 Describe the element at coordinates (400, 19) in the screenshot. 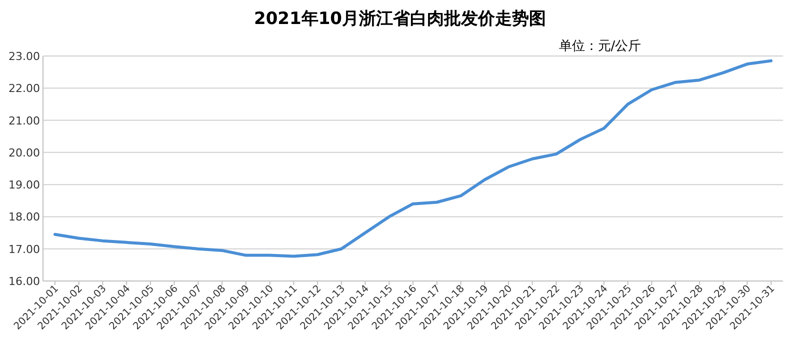

I see `chart-title: 2021年10月浙江省白肉批发价走势图` at that location.